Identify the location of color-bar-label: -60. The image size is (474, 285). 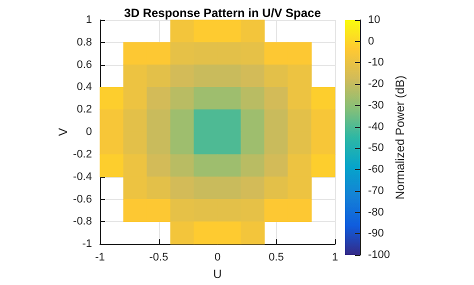
(376, 170).